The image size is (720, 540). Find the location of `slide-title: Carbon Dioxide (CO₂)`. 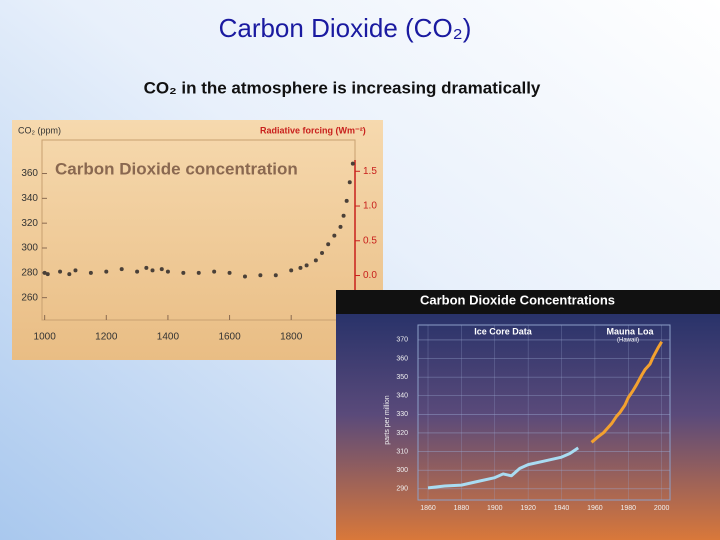

slide-title: Carbon Dioxide (CO₂) is located at coordinates (345, 28).